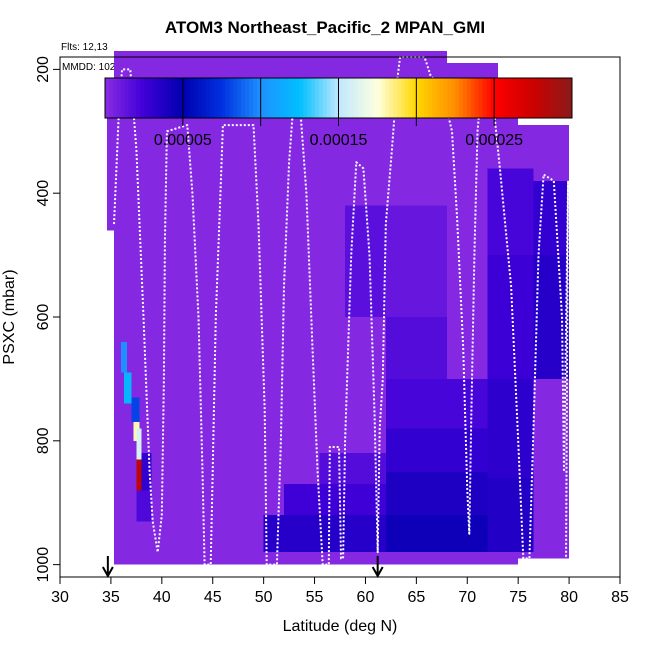 The height and width of the screenshot is (650, 650). What do you see at coordinates (518, 597) in the screenshot?
I see `x-tick-label: 75` at bounding box center [518, 597].